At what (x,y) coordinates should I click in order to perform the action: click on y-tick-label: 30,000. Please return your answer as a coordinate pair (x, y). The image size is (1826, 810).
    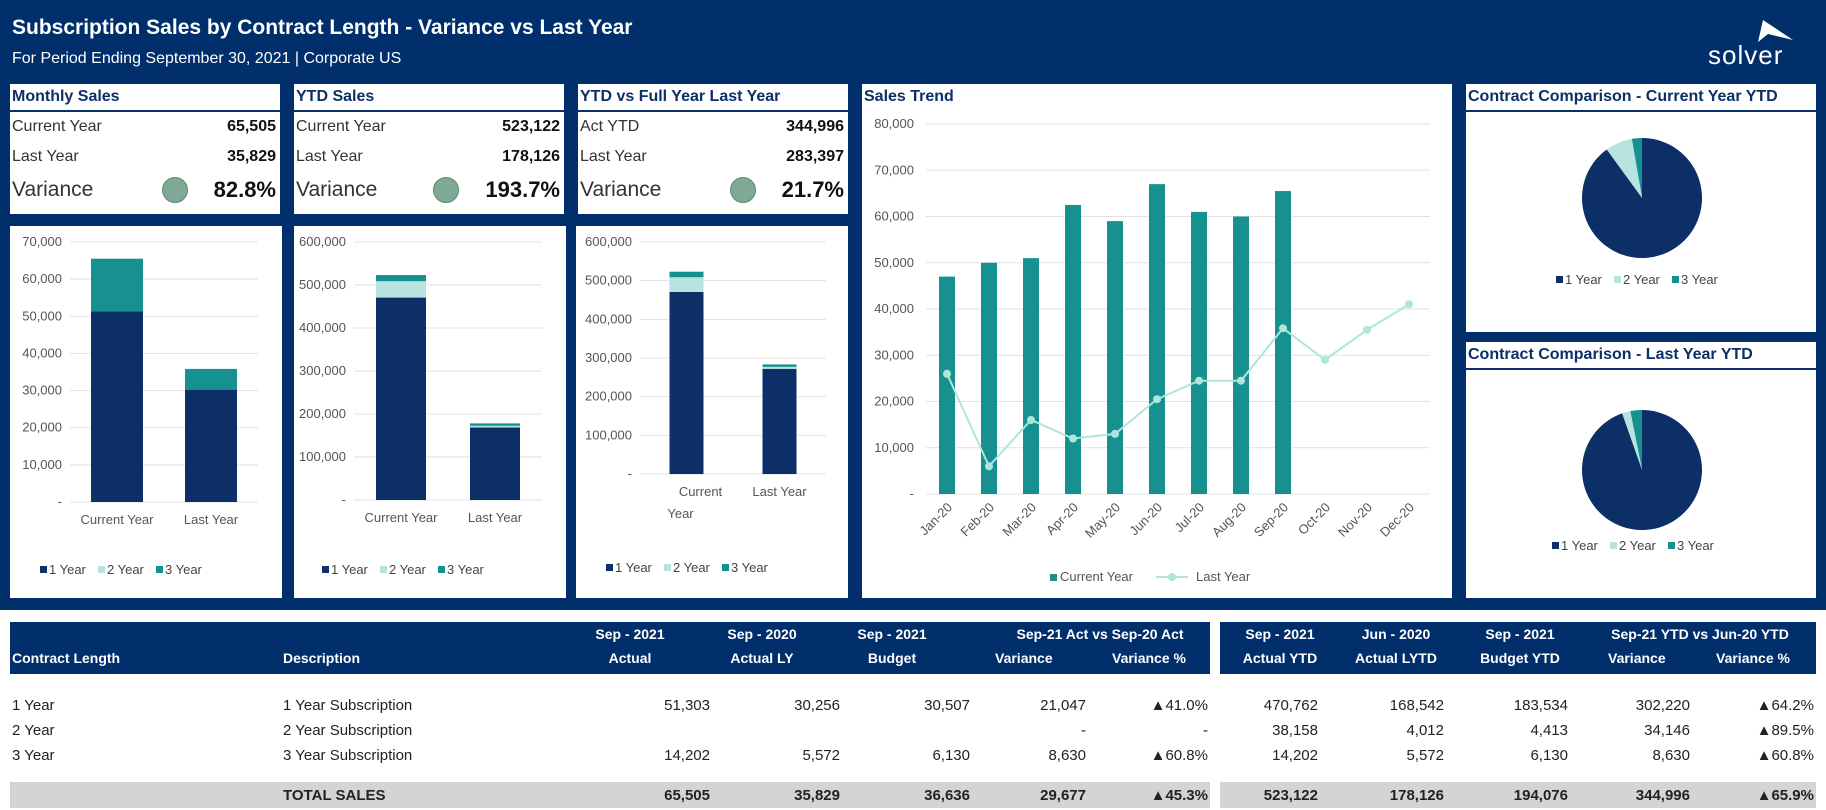
    Looking at the image, I should click on (894, 354).